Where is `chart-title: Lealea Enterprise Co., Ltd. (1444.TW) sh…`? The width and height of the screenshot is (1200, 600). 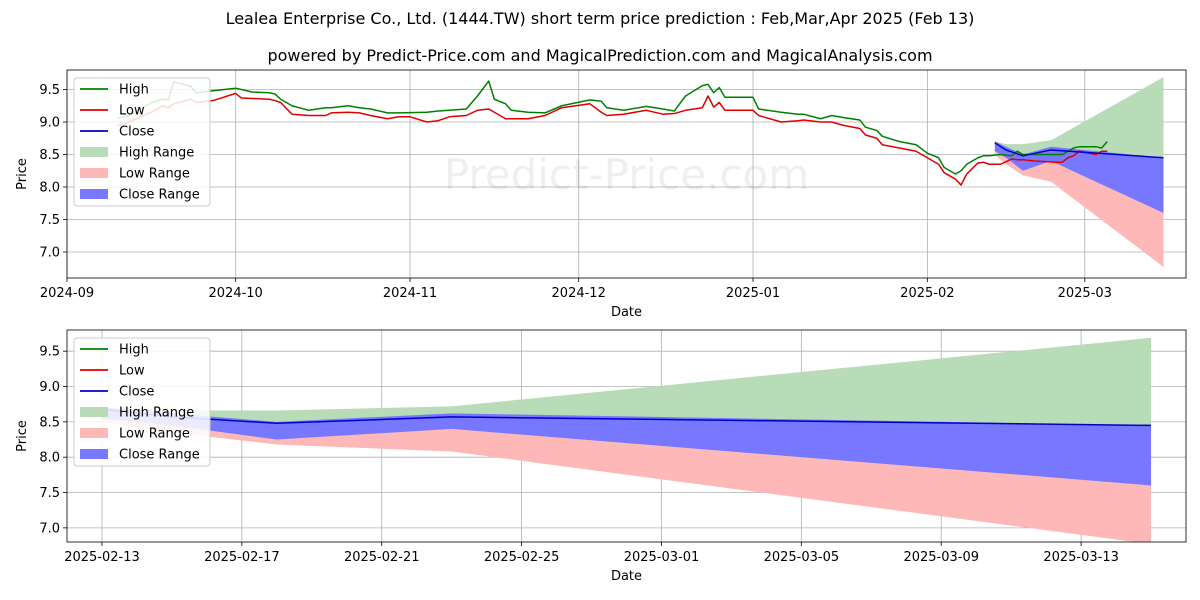
chart-title: Lealea Enterprise Co., Ltd. (1444.TW) sh… is located at coordinates (600, 18).